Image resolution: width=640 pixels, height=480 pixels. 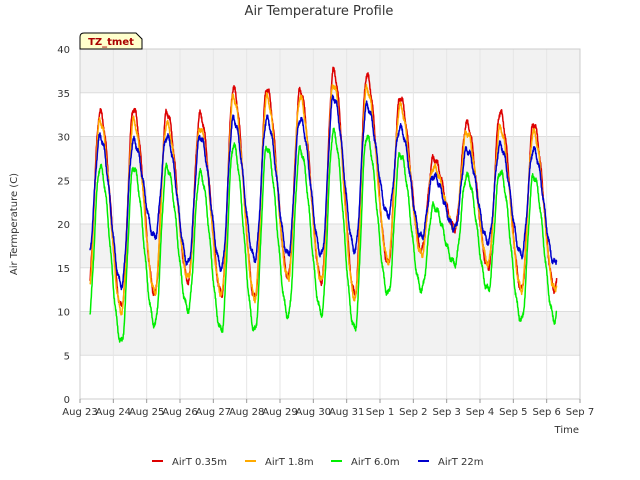 What do you see at coordinates (67, 356) in the screenshot?
I see `y-tick-label: 5` at bounding box center [67, 356].